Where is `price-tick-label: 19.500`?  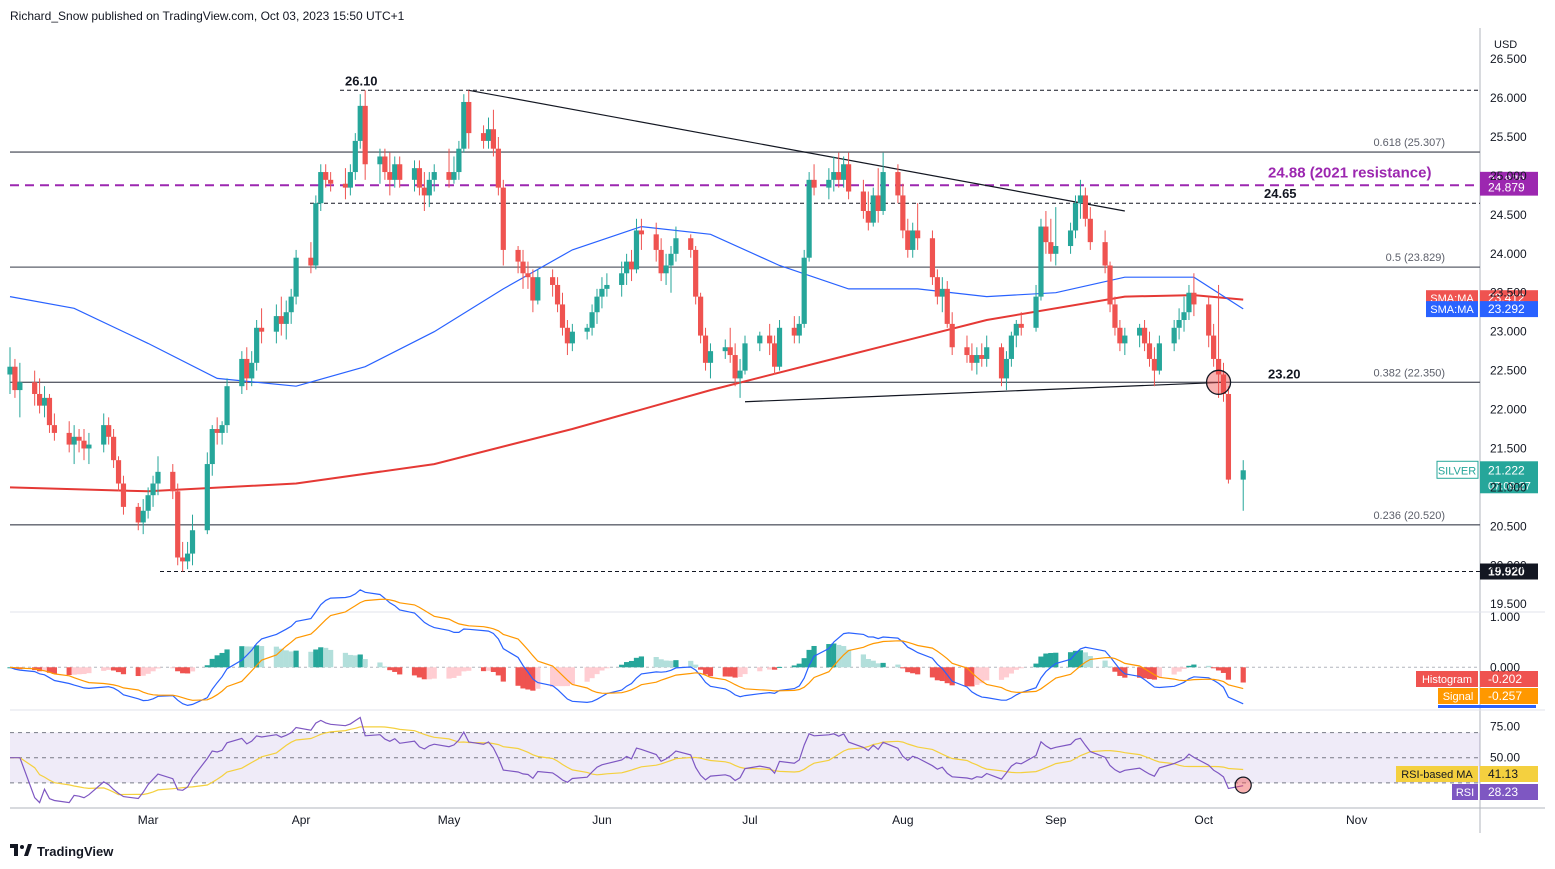
price-tick-label: 19.500 is located at coordinates (1508, 604).